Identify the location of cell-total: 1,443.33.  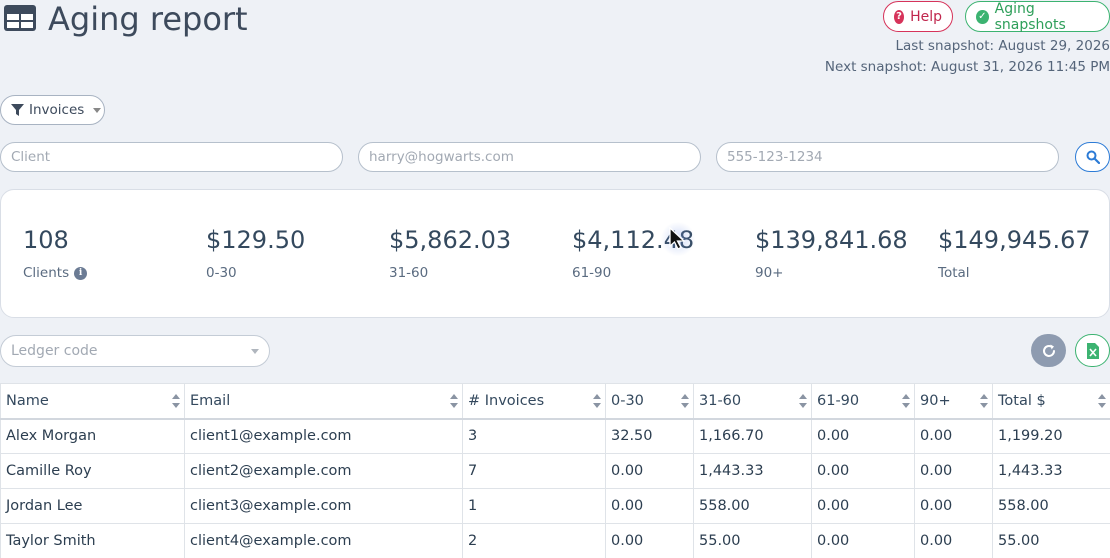
(1051, 471).